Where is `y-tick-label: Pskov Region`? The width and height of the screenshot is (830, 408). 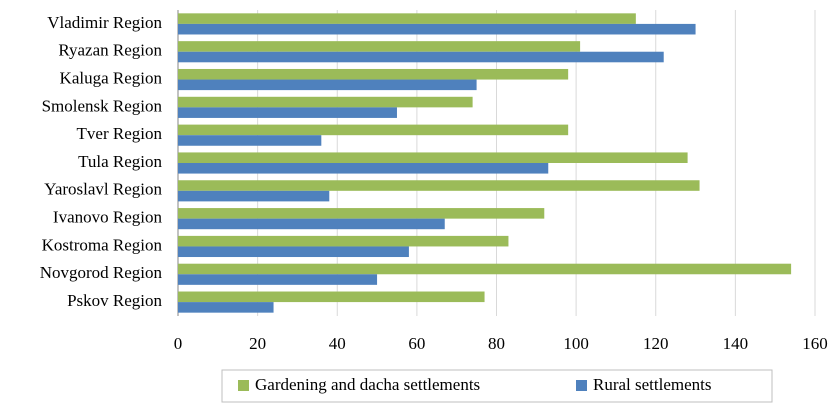 y-tick-label: Pskov Region is located at coordinates (114, 300).